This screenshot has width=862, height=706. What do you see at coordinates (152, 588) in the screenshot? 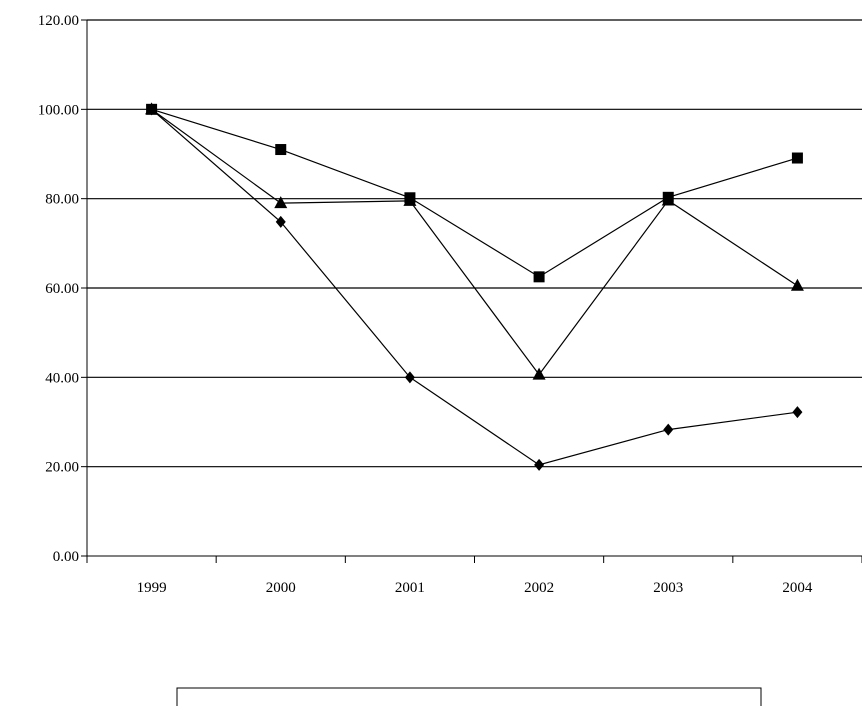
I see `x-tick-label: 1999` at bounding box center [152, 588].